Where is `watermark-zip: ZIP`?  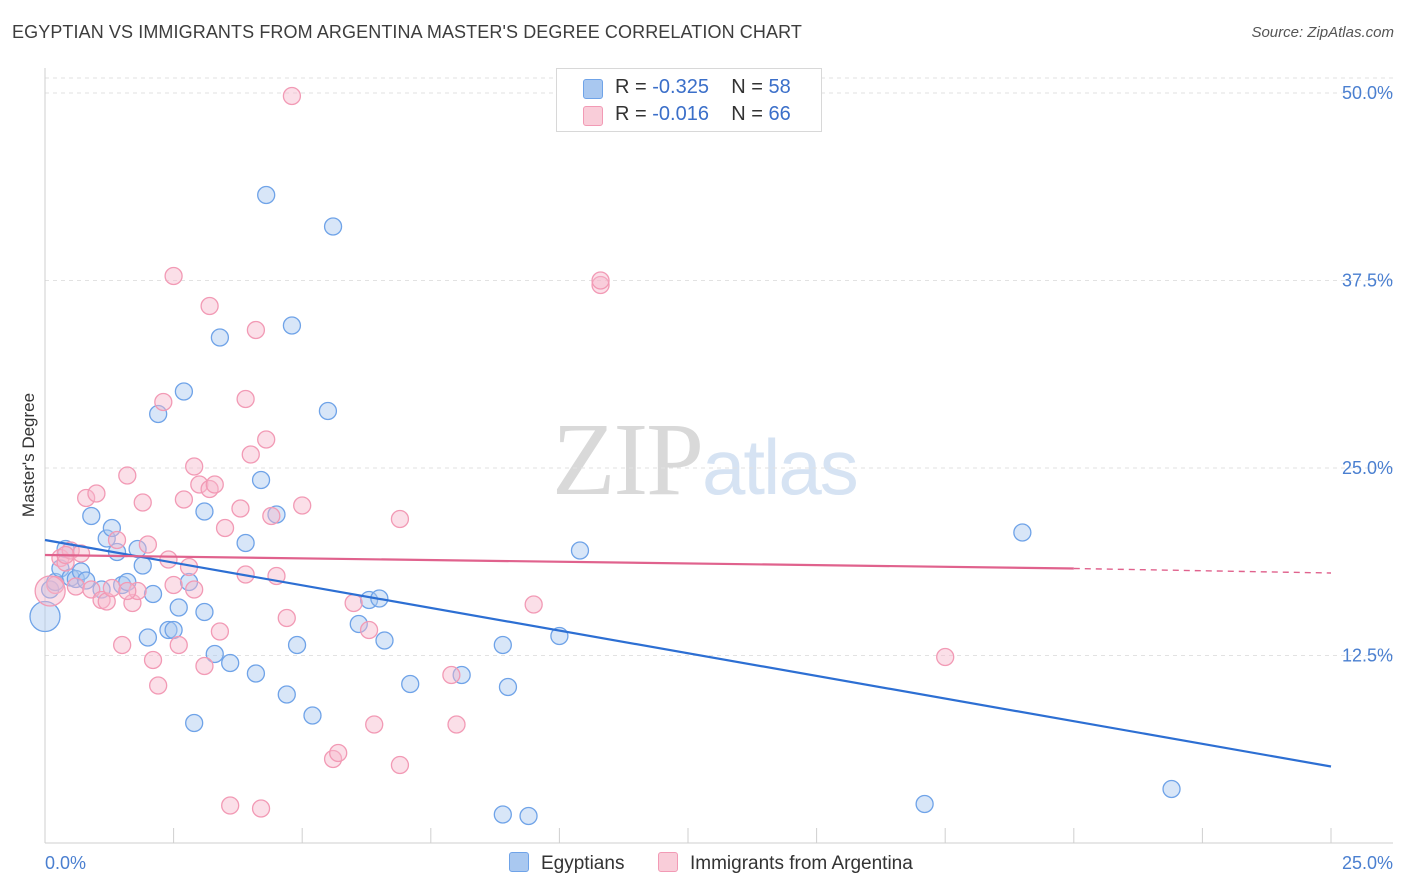
watermark-zip: ZIP is located at coordinates (628, 459).